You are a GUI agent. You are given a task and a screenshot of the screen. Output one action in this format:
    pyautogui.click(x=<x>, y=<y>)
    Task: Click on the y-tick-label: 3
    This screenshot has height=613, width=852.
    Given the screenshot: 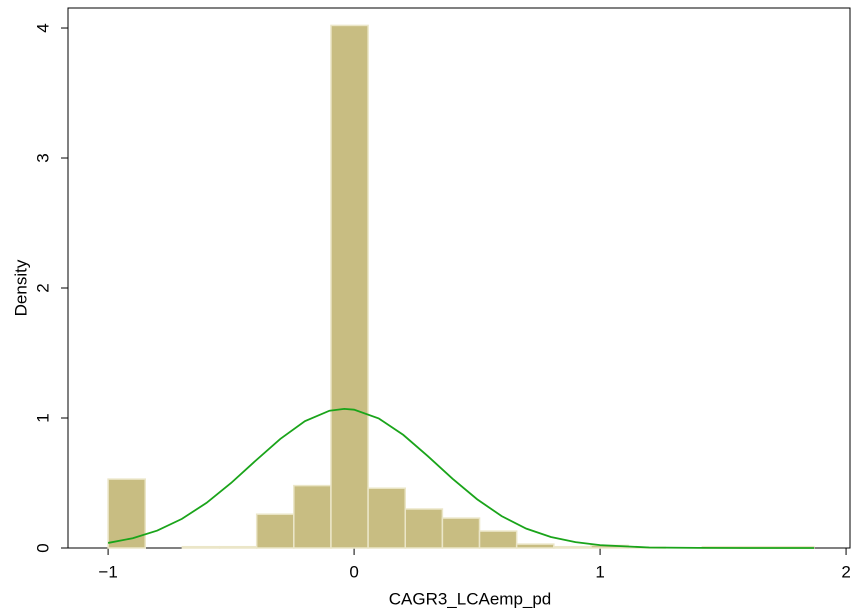 What is the action you would take?
    pyautogui.click(x=42, y=157)
    